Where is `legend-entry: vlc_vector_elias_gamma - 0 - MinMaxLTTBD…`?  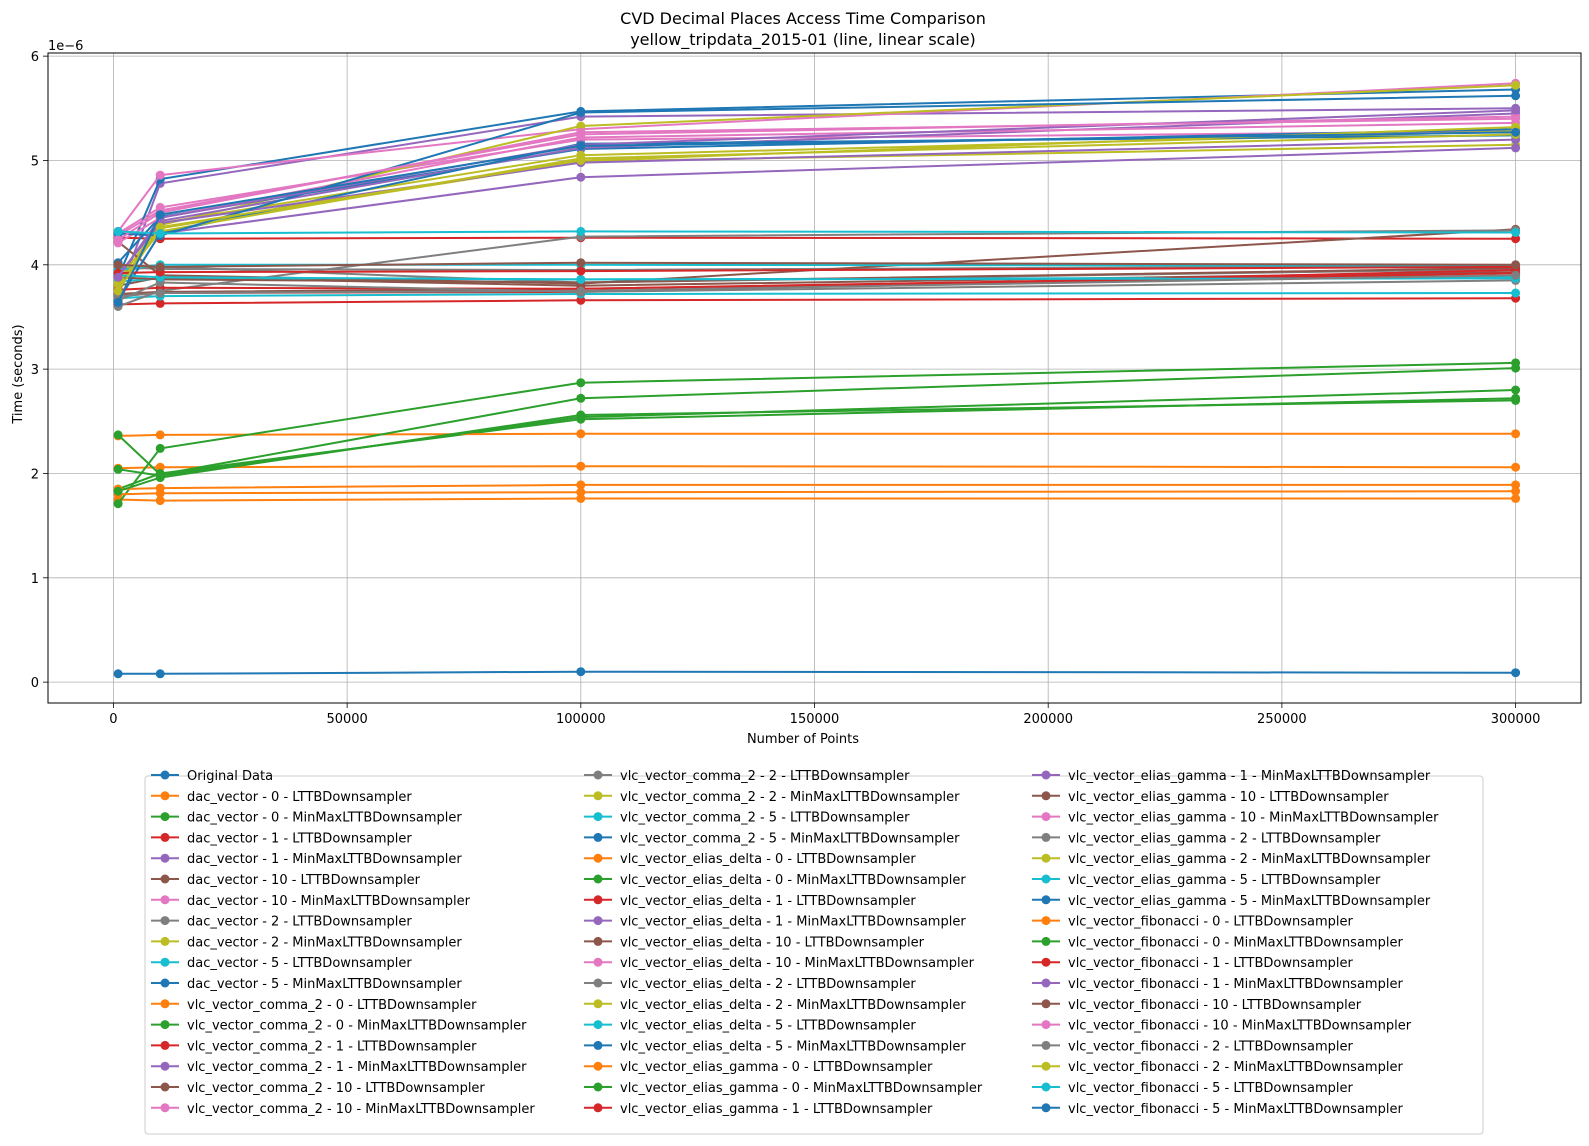
legend-entry: vlc_vector_elias_gamma - 0 - MinMaxLTTBD… is located at coordinates (783, 1088).